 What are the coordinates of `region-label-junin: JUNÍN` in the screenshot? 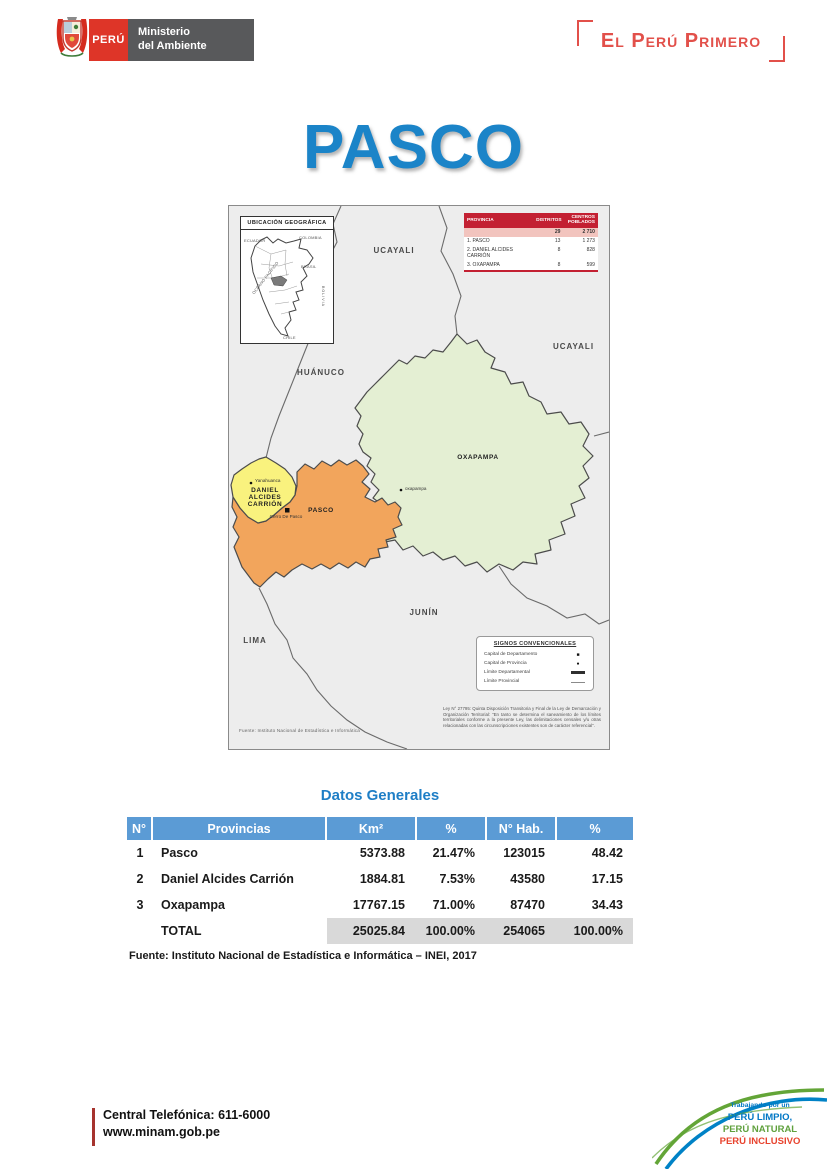 It's located at (424, 612).